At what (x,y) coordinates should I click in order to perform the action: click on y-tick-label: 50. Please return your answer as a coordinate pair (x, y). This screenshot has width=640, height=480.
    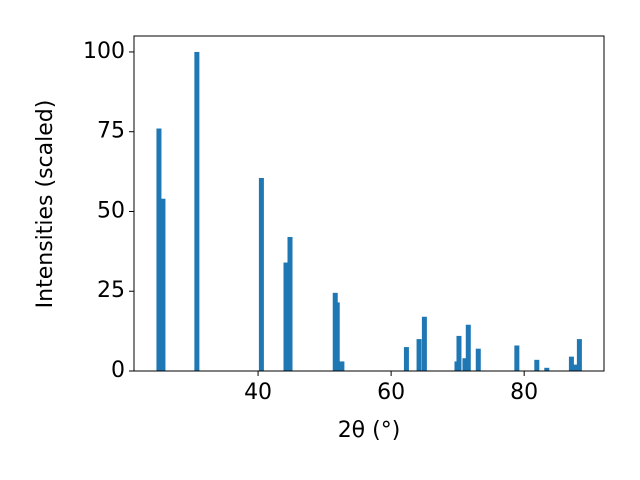
    Looking at the image, I should click on (111, 210).